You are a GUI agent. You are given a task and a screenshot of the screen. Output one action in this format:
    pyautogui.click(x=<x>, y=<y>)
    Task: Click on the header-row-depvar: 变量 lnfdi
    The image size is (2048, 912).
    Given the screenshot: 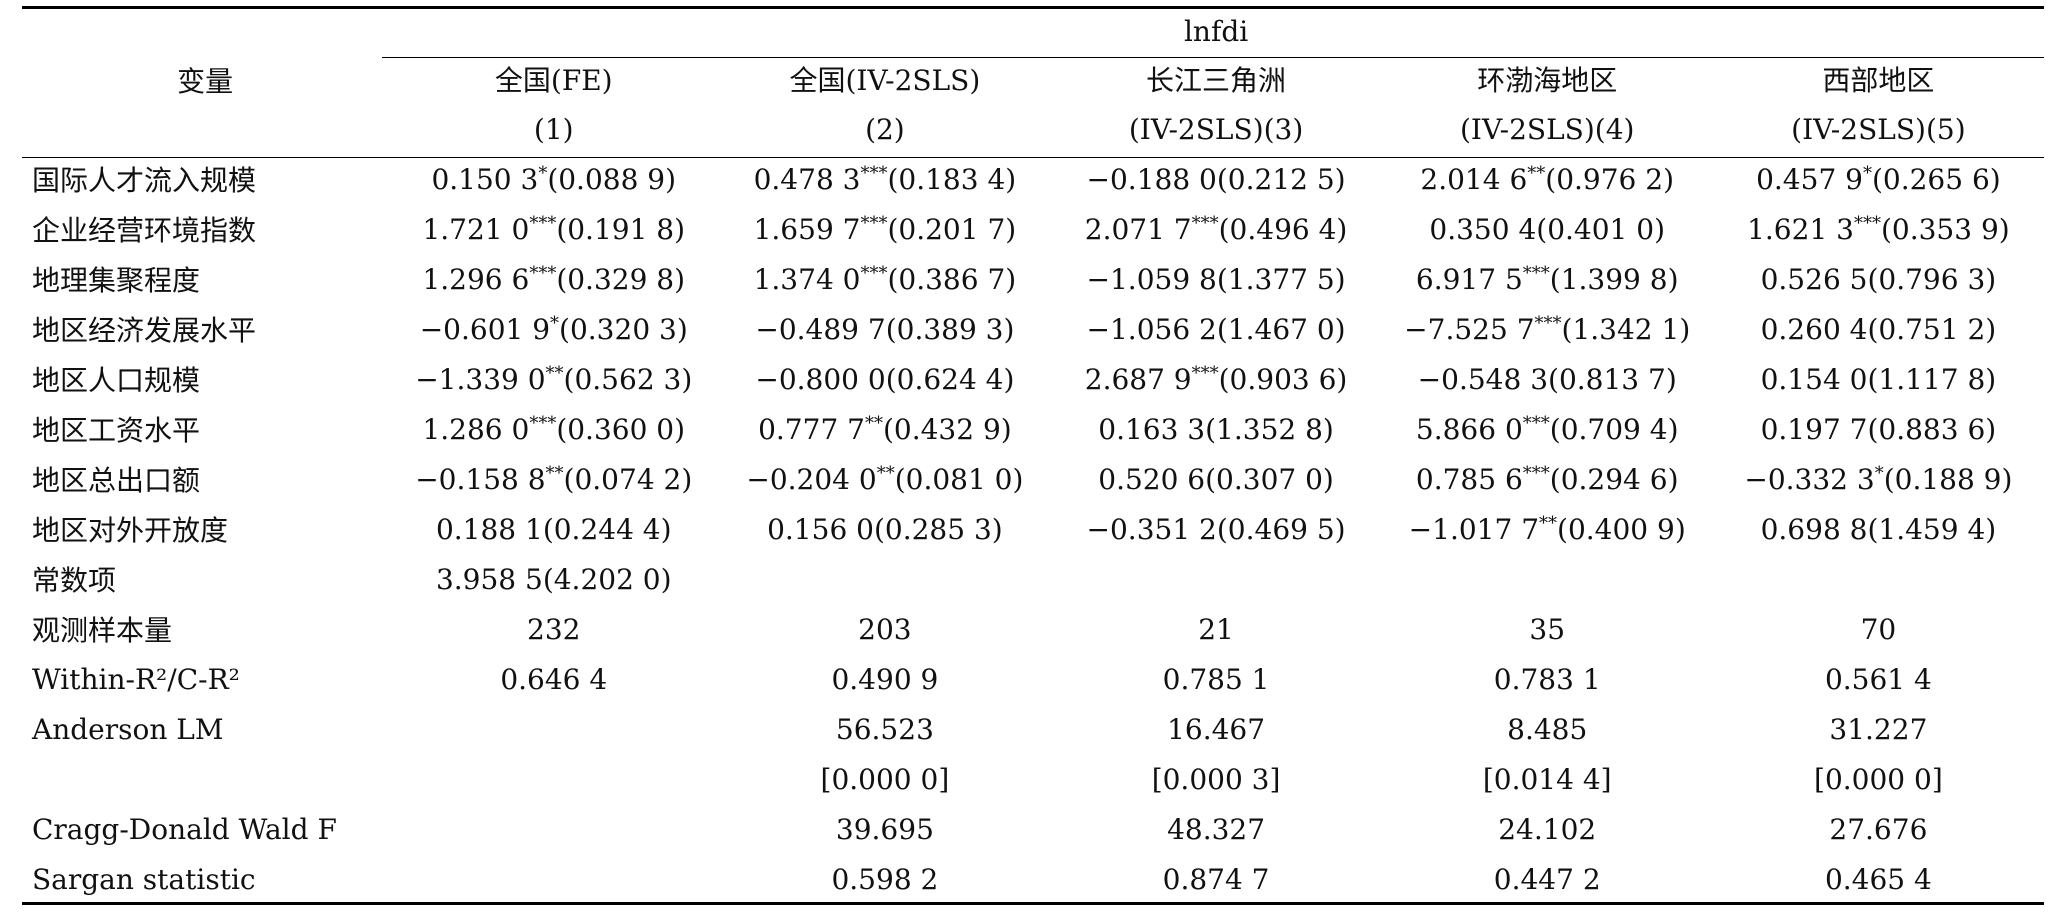 What is the action you would take?
    pyautogui.click(x=1033, y=53)
    